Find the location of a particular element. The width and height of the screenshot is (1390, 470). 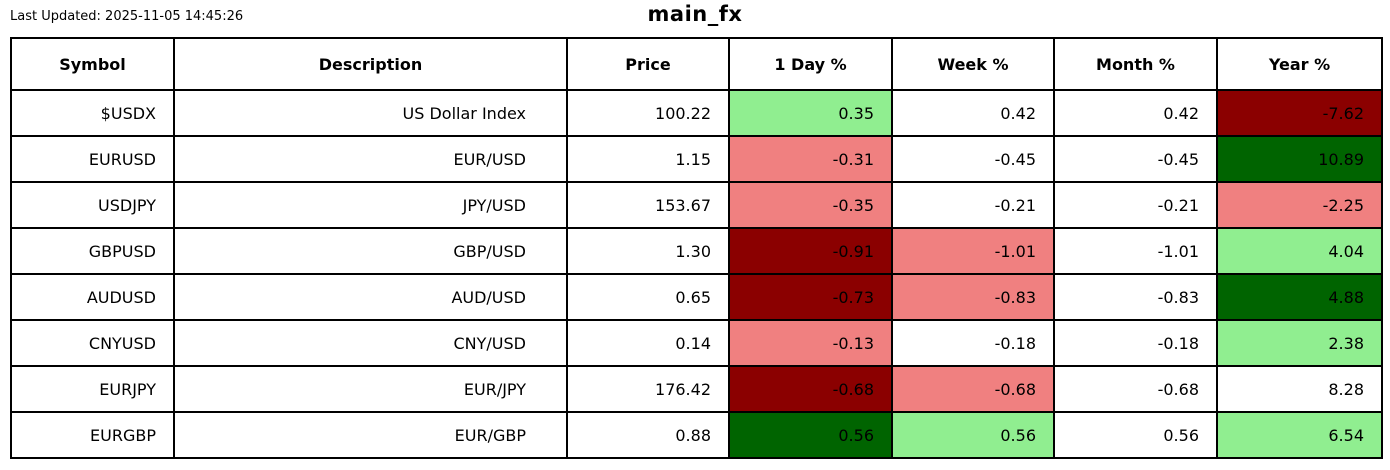

day-pct-cell: -0.31 is located at coordinates (810, 159).